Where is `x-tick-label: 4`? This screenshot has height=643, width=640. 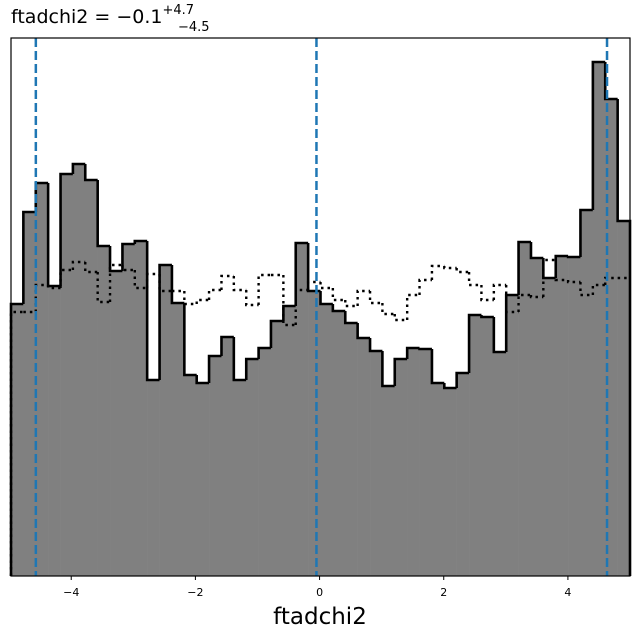 x-tick-label: 4 is located at coordinates (567, 592).